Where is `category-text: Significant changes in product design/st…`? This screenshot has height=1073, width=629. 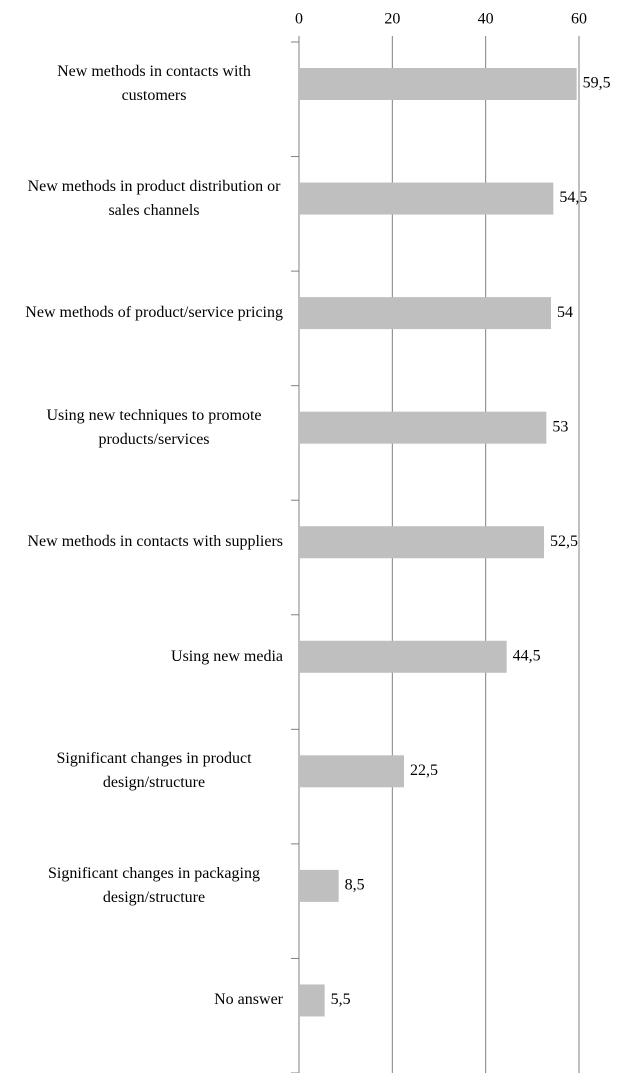
category-text: Significant changes in product design/st… is located at coordinates (154, 771).